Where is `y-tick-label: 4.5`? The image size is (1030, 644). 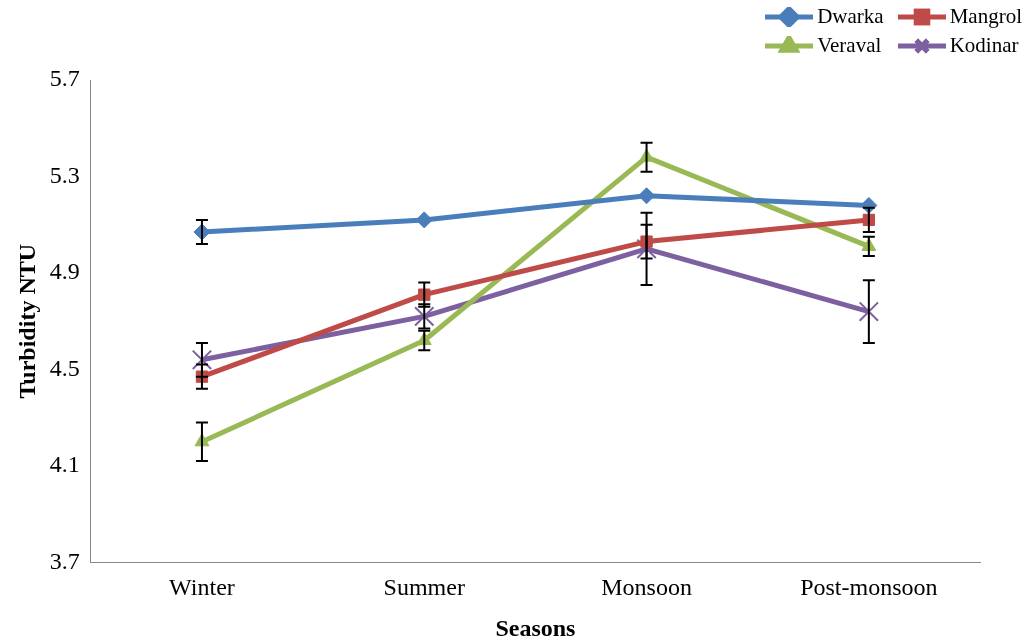 y-tick-label: 4.5 is located at coordinates (64, 367).